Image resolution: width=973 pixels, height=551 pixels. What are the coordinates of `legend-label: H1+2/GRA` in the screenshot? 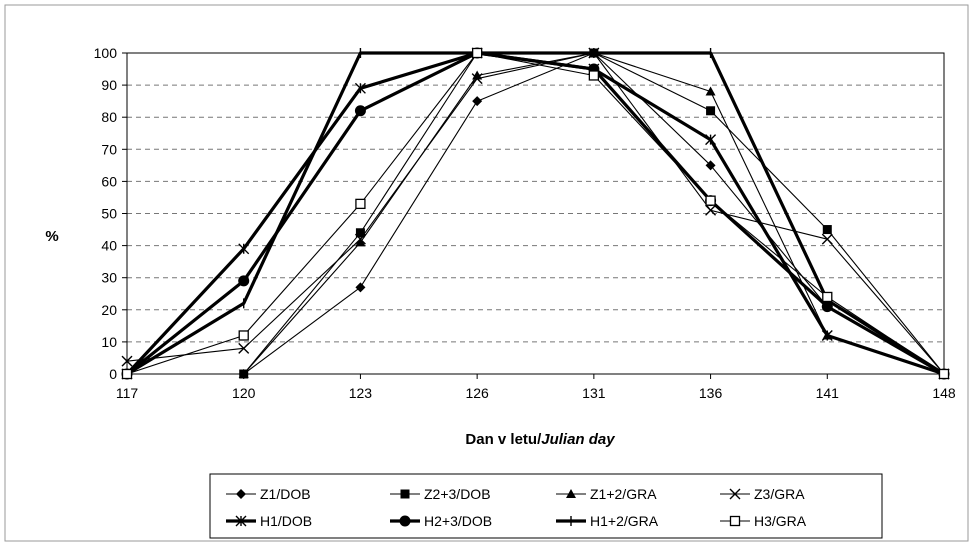 It's located at (624, 521).